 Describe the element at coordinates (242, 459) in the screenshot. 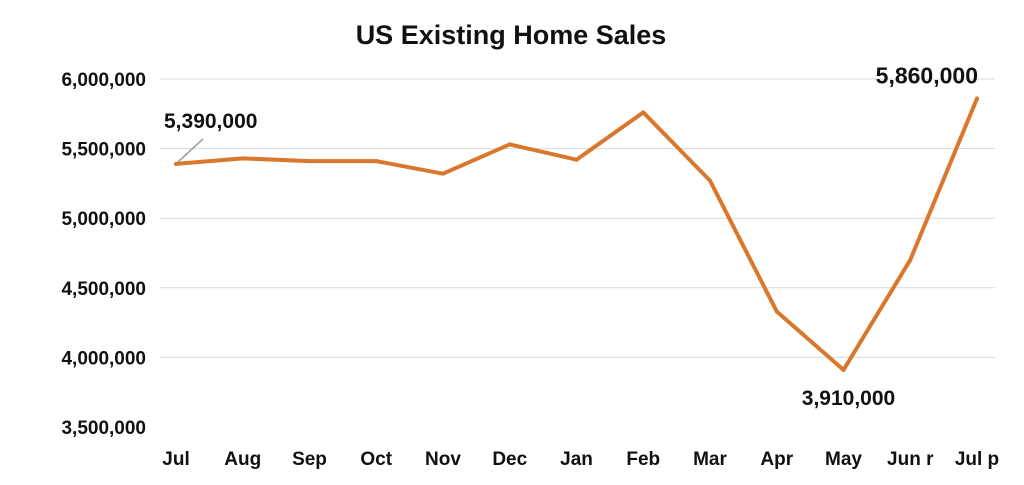

I see `x-tick-label: Aug` at that location.